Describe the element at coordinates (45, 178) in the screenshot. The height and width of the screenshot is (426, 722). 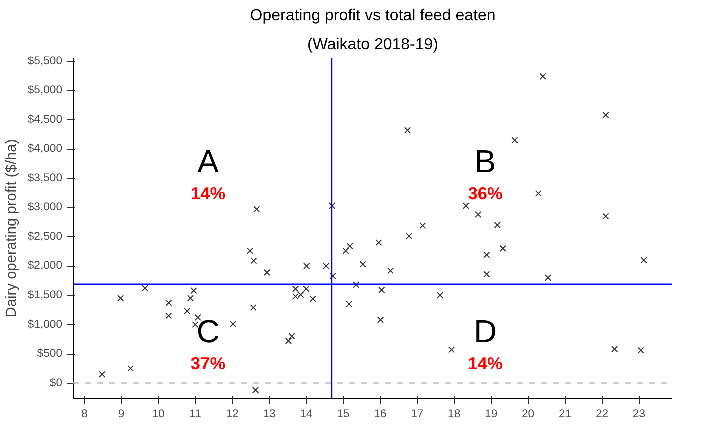
I see `y-tick-label: $3,500` at that location.